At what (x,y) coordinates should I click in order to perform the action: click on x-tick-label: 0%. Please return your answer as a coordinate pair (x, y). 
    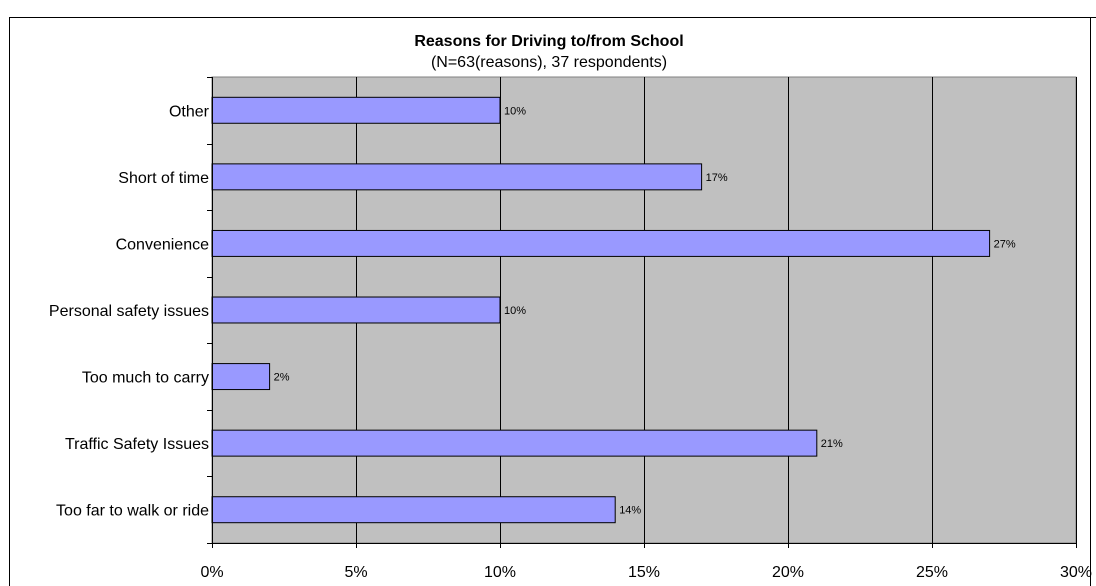
    Looking at the image, I should click on (211, 572).